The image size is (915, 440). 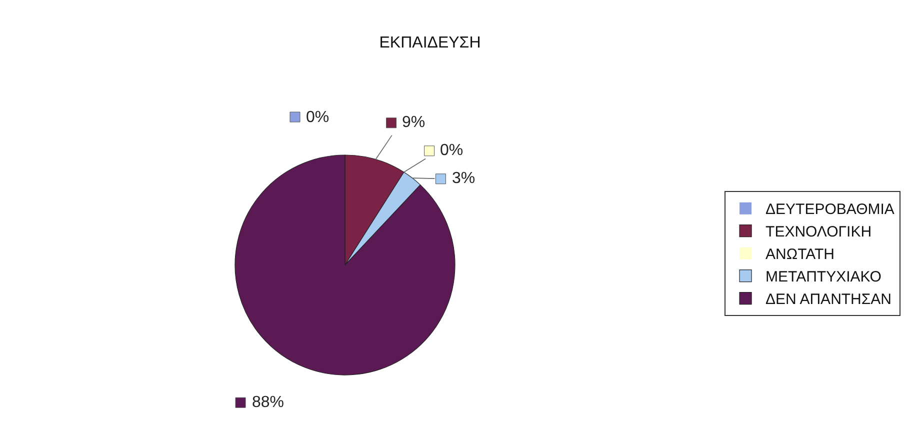 I want to click on legend-label: ΔΕΥΤΕΡΟΒΑΘΜΙΑ, so click(x=830, y=209).